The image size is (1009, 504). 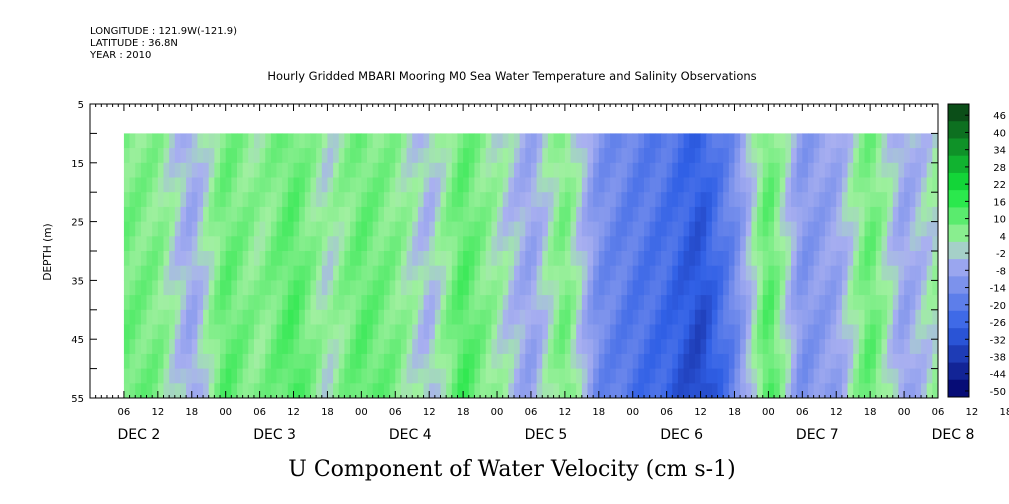 What do you see at coordinates (999, 202) in the screenshot?
I see `colorbar-label: 16` at bounding box center [999, 202].